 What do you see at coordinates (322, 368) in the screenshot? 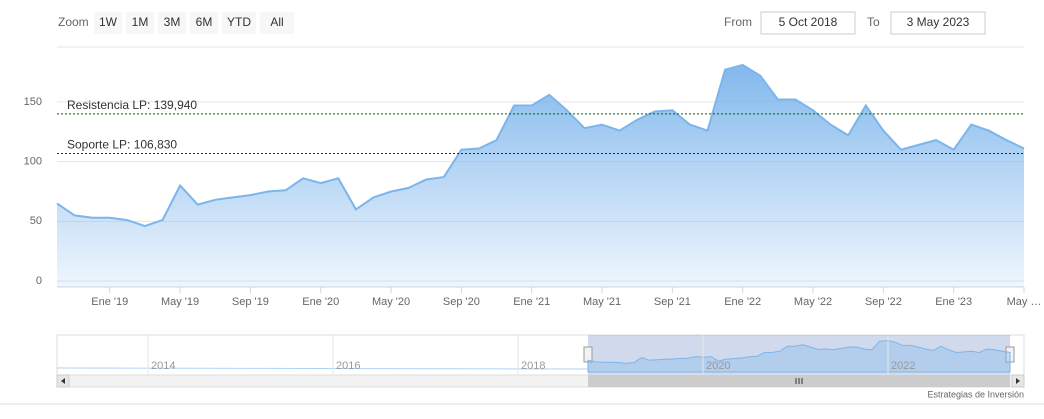
I see `navigator-history-line` at bounding box center [322, 368].